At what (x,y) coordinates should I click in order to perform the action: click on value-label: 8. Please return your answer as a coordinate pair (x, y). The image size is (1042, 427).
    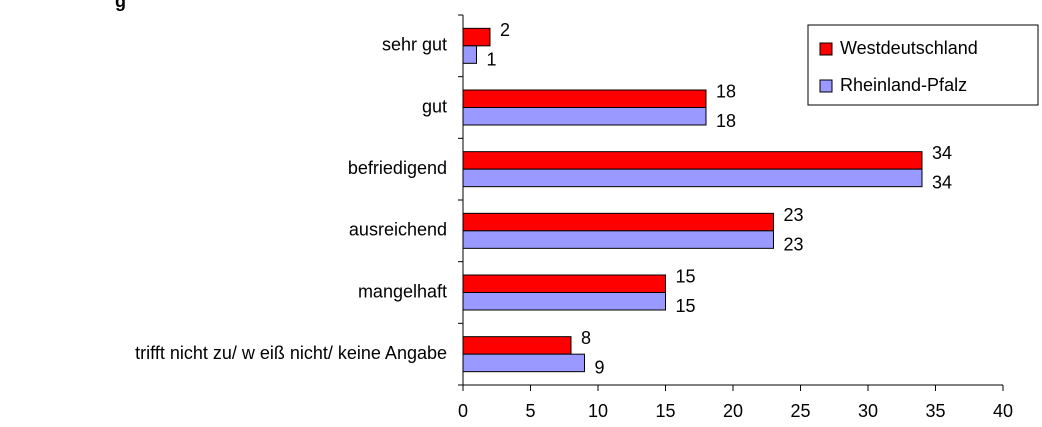
    Looking at the image, I should click on (586, 338).